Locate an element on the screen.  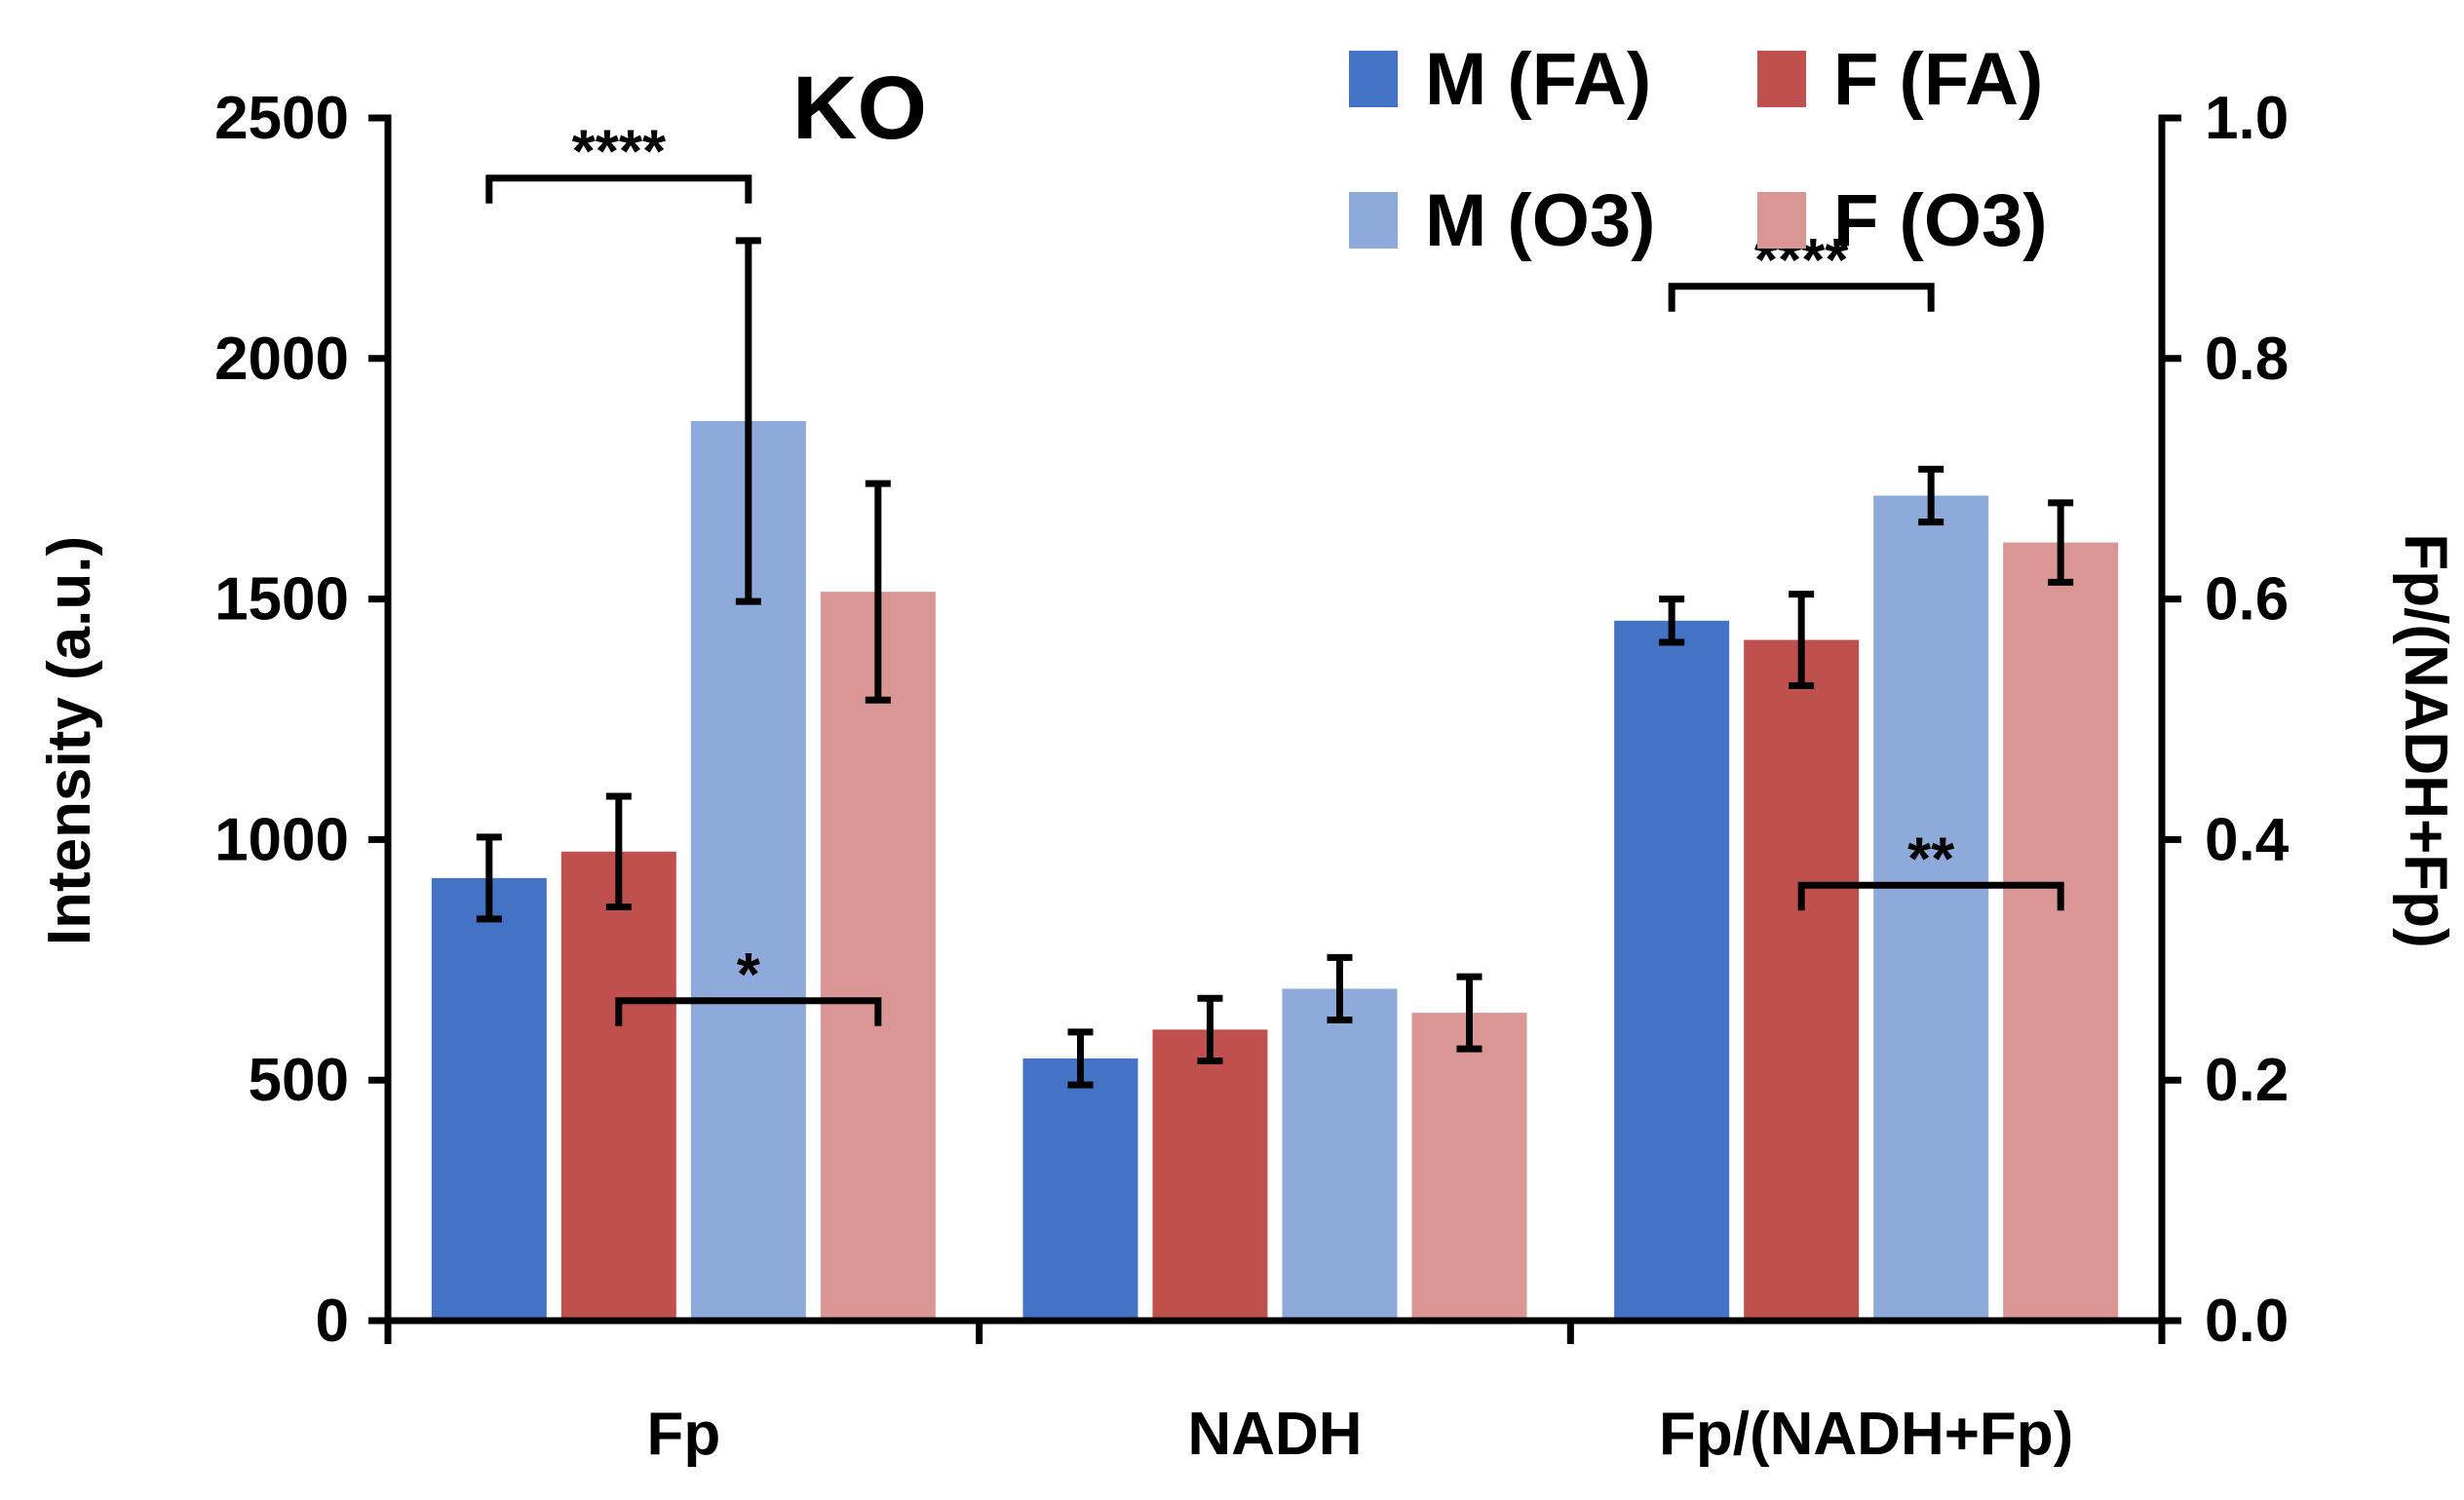
right-tick-label-1.0: 1.0 is located at coordinates (2247, 118).